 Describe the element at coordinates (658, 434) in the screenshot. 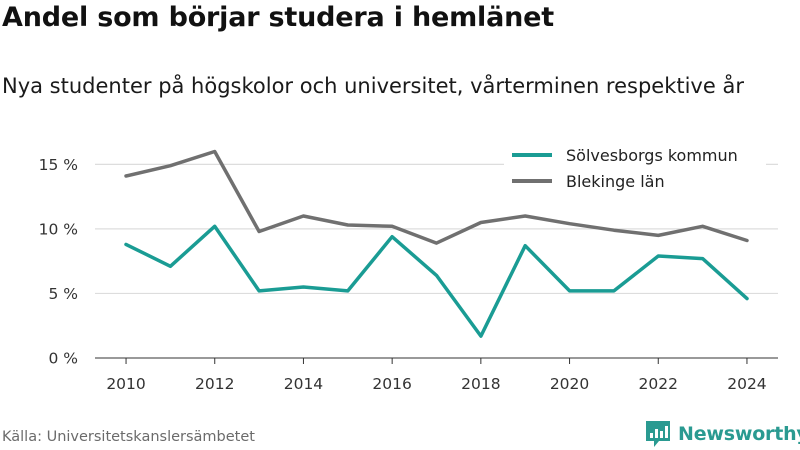

I see `newsworthy-logo-icon` at that location.